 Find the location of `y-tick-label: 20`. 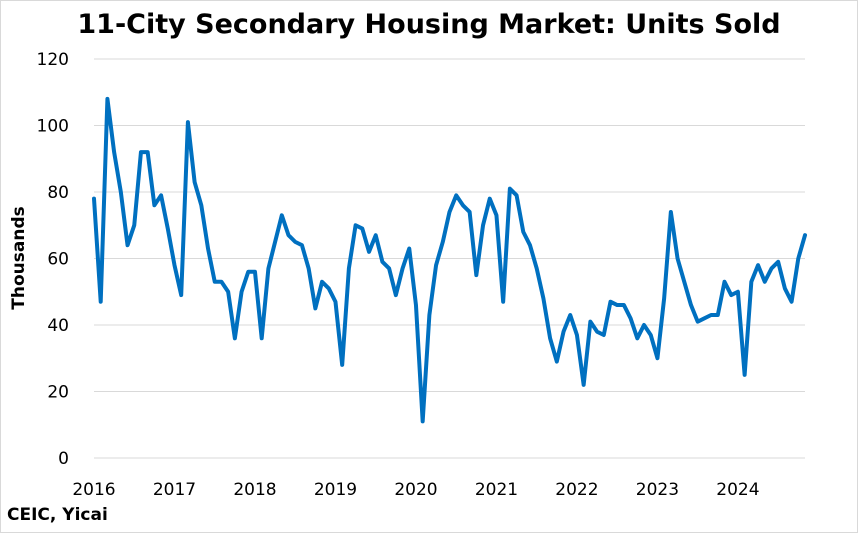

y-tick-label: 20 is located at coordinates (58, 393).